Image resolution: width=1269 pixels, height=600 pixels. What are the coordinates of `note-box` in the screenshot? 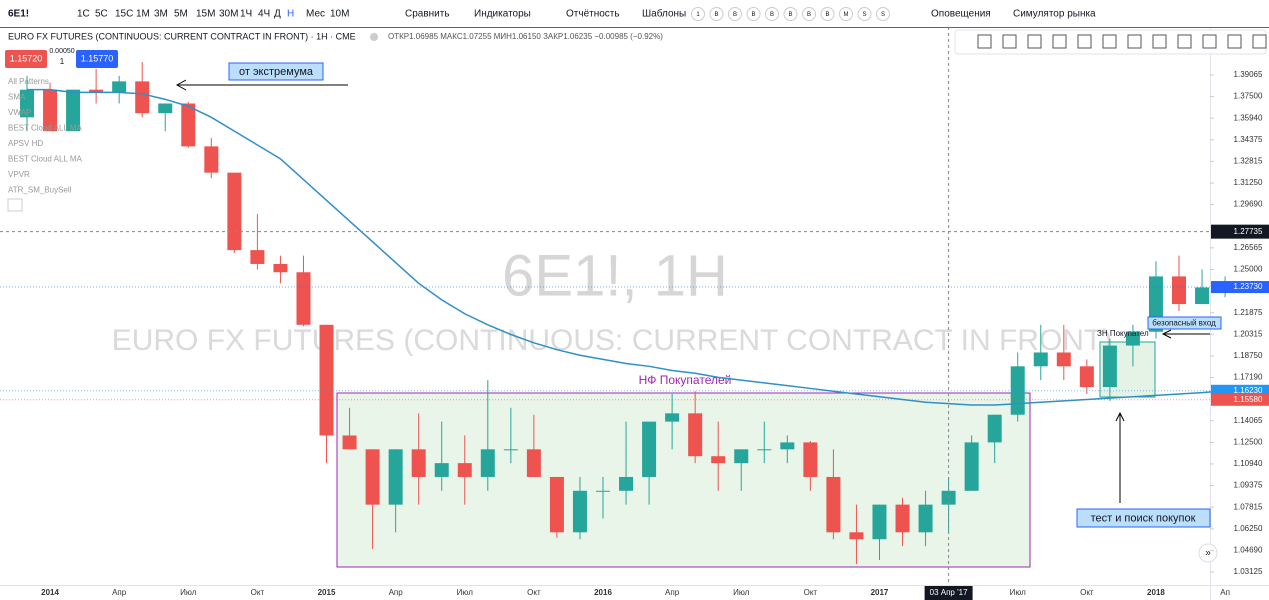 It's located at (1184, 323).